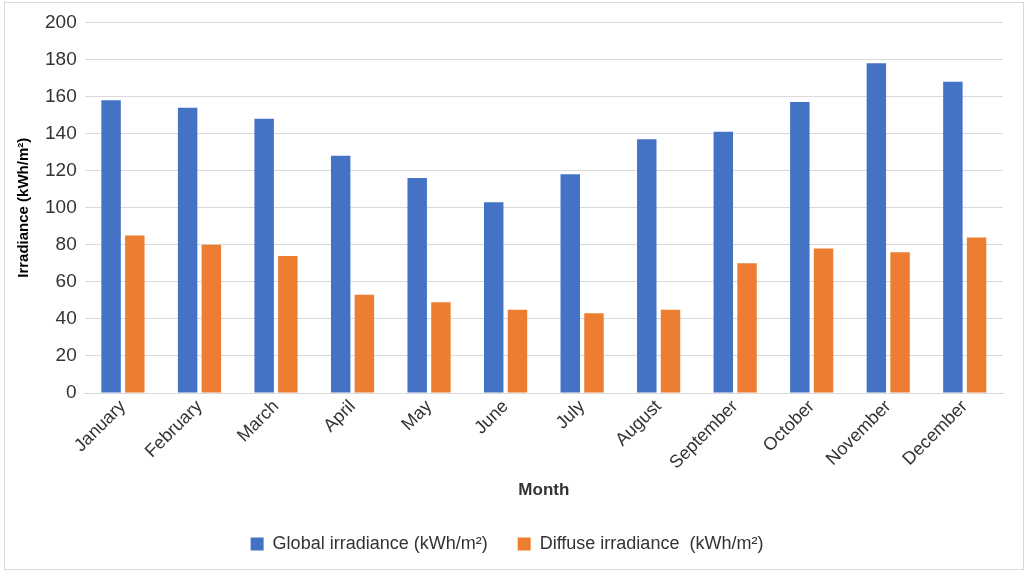  Describe the element at coordinates (61, 21) in the screenshot. I see `y-tick-label: 200` at that location.